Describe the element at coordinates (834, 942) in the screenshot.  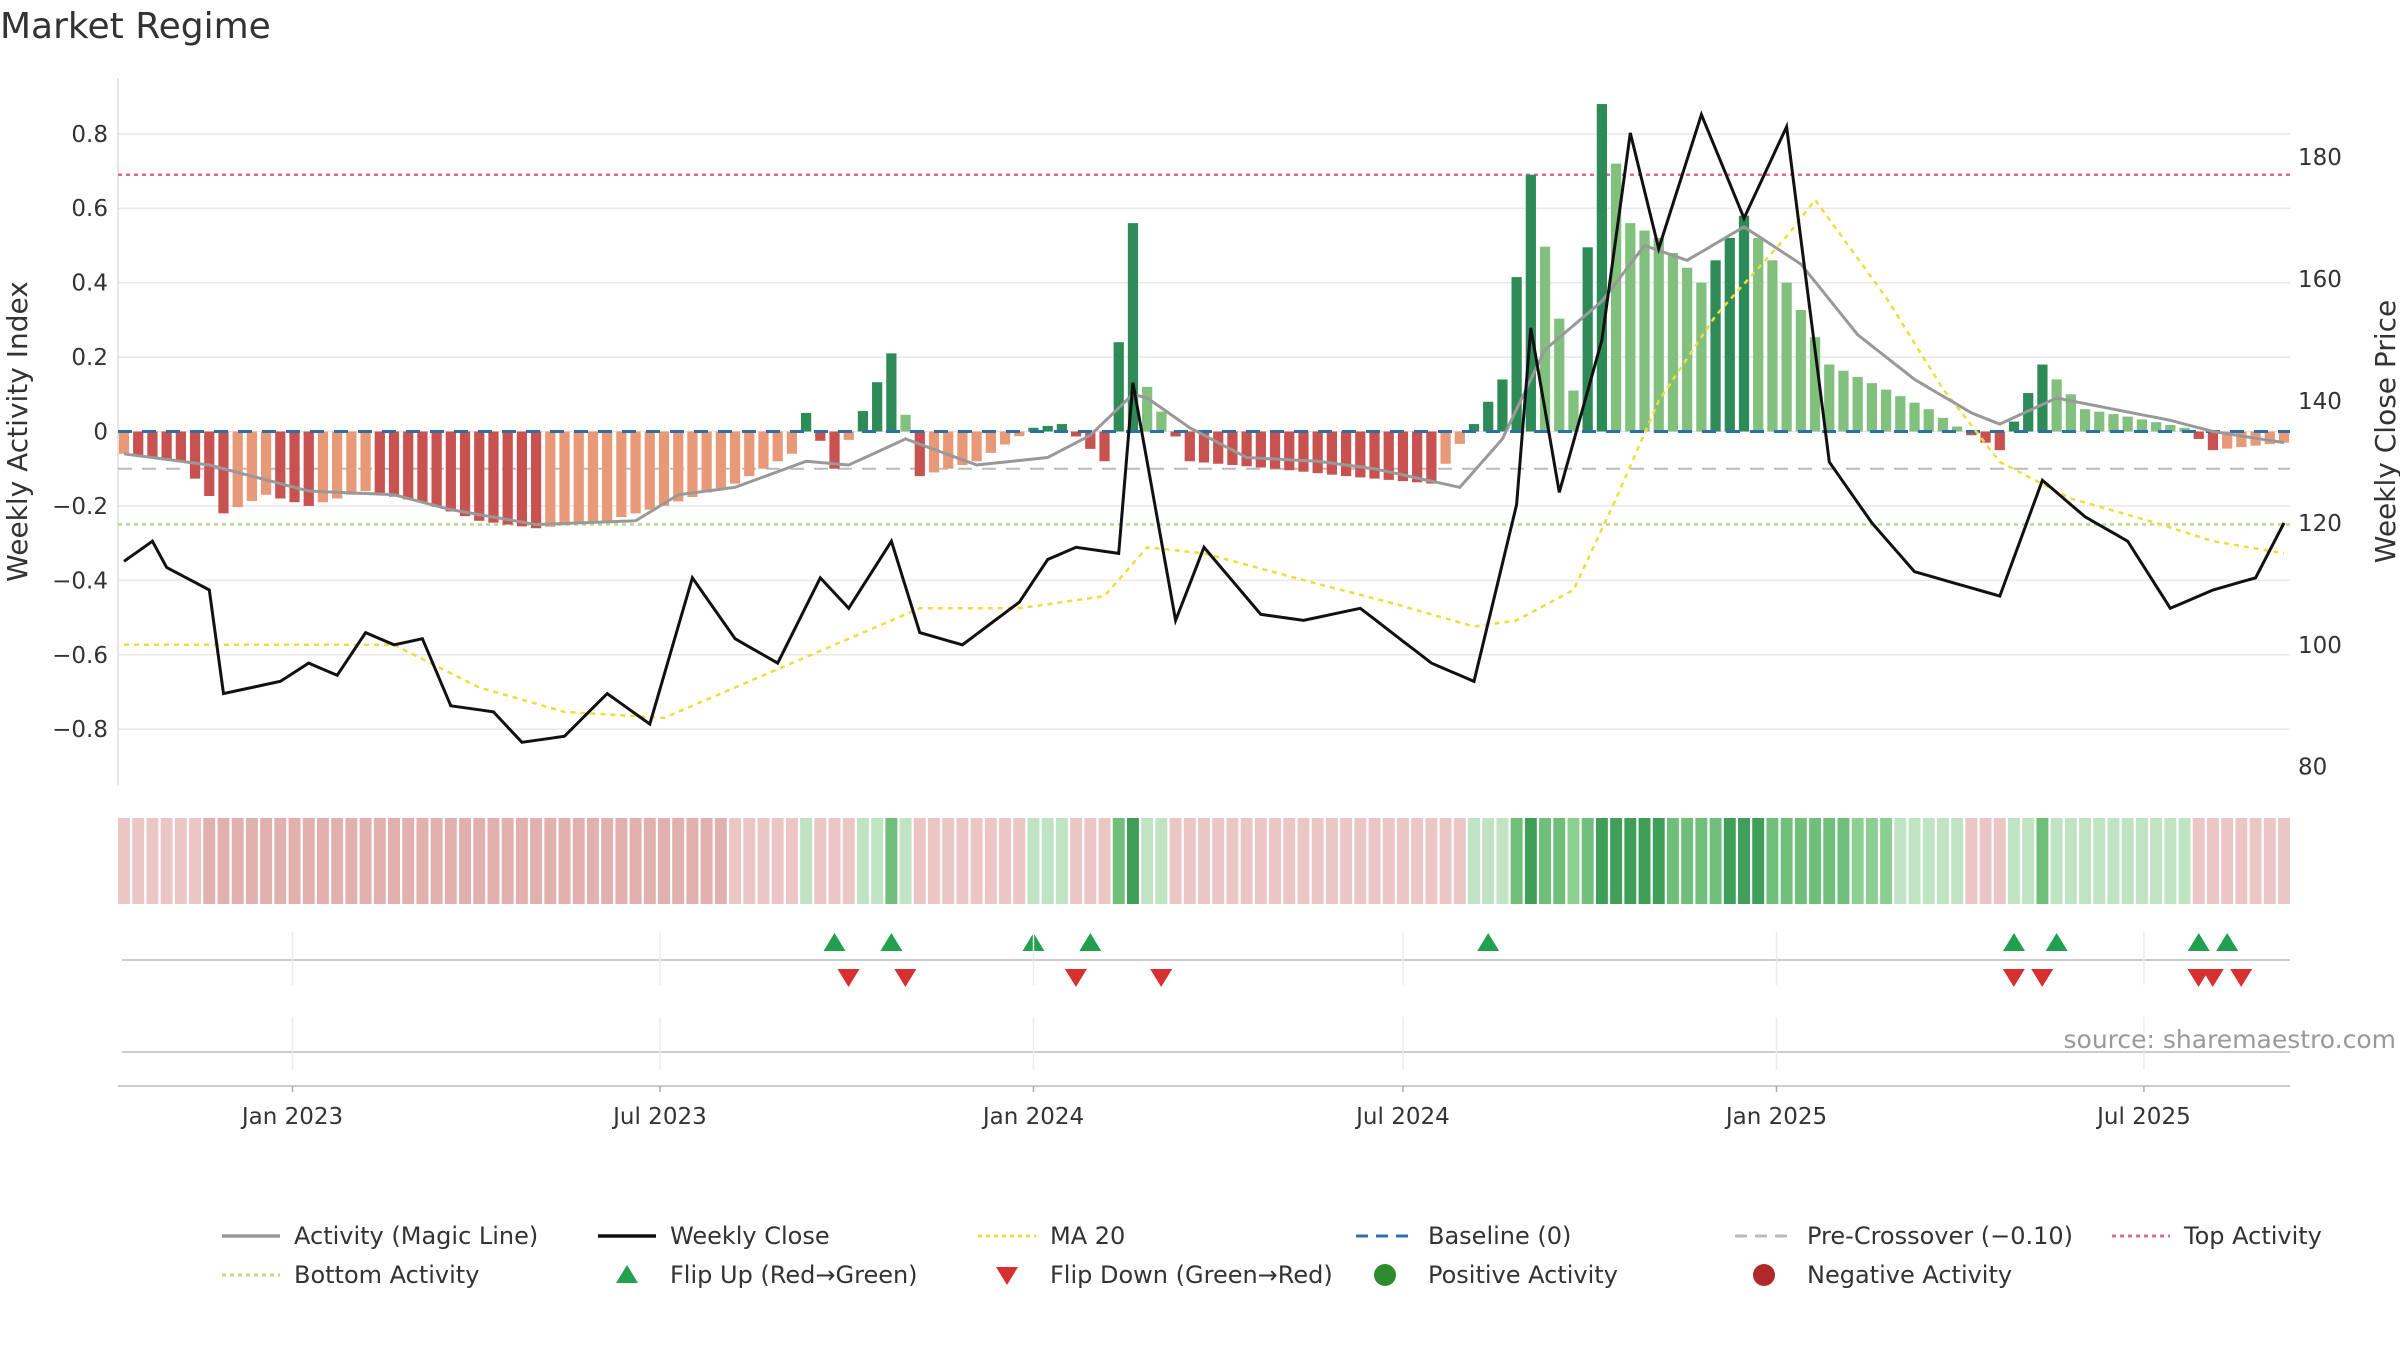
I see `flip-up-marker` at that location.